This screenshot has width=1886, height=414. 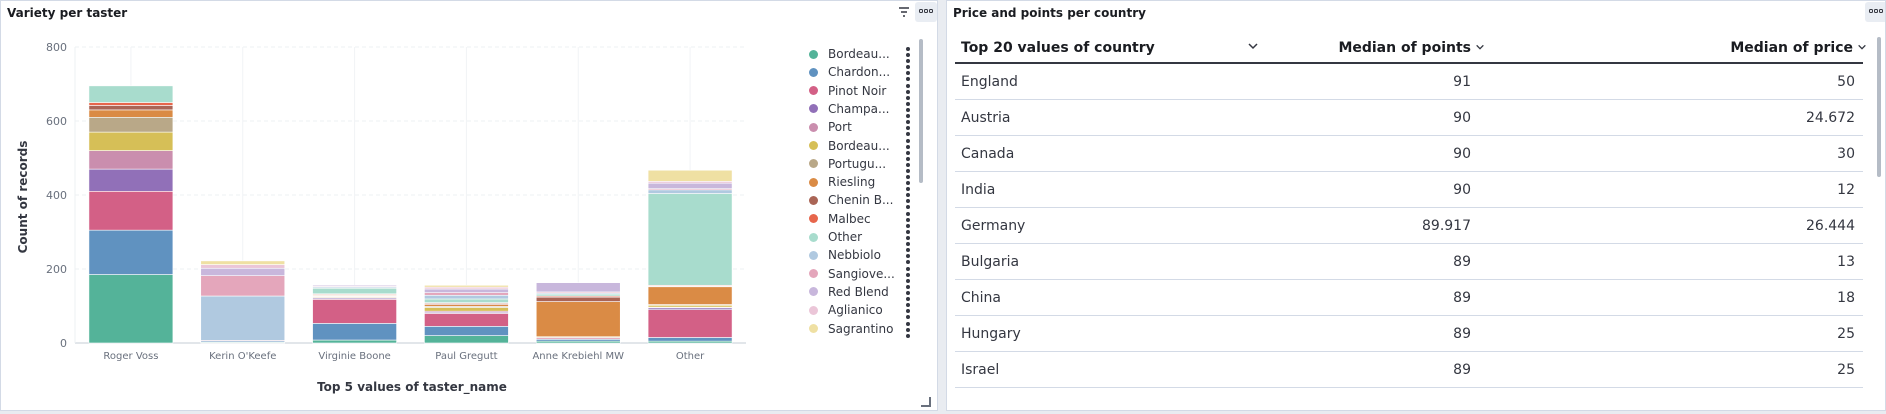 I want to click on column-header-median-price: Median of price, so click(x=1798, y=48).